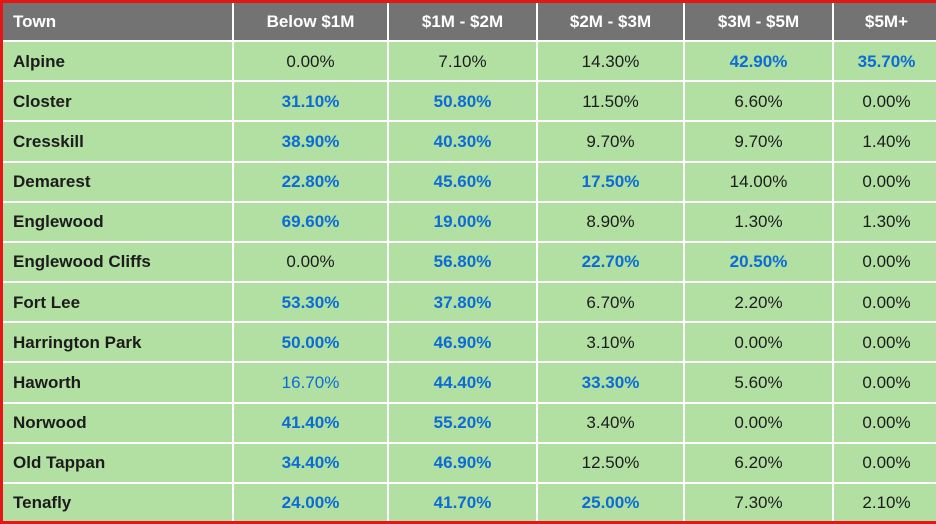  I want to click on value-cell: 6.60%, so click(758, 101).